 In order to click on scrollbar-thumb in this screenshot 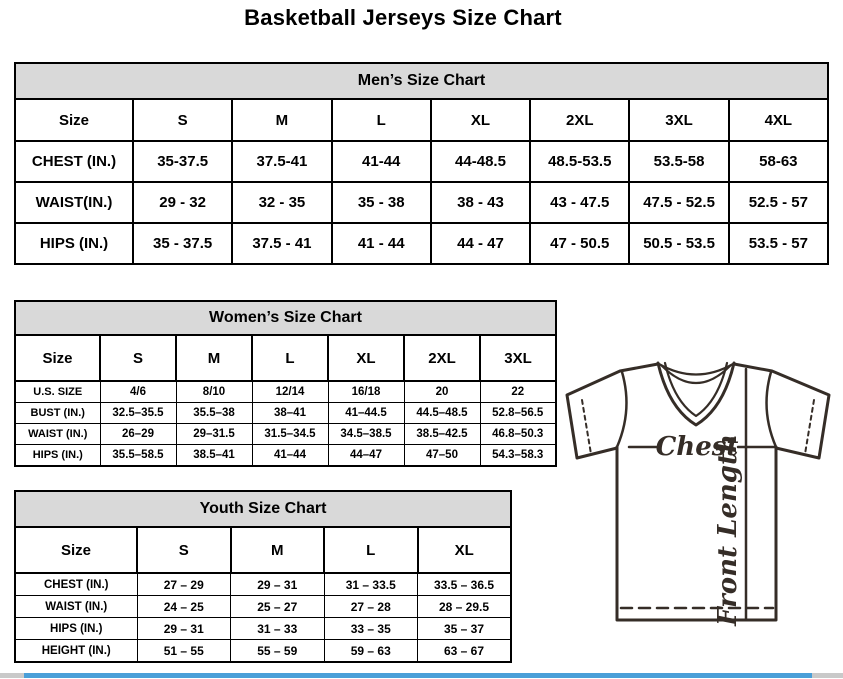, I will do `click(418, 675)`.